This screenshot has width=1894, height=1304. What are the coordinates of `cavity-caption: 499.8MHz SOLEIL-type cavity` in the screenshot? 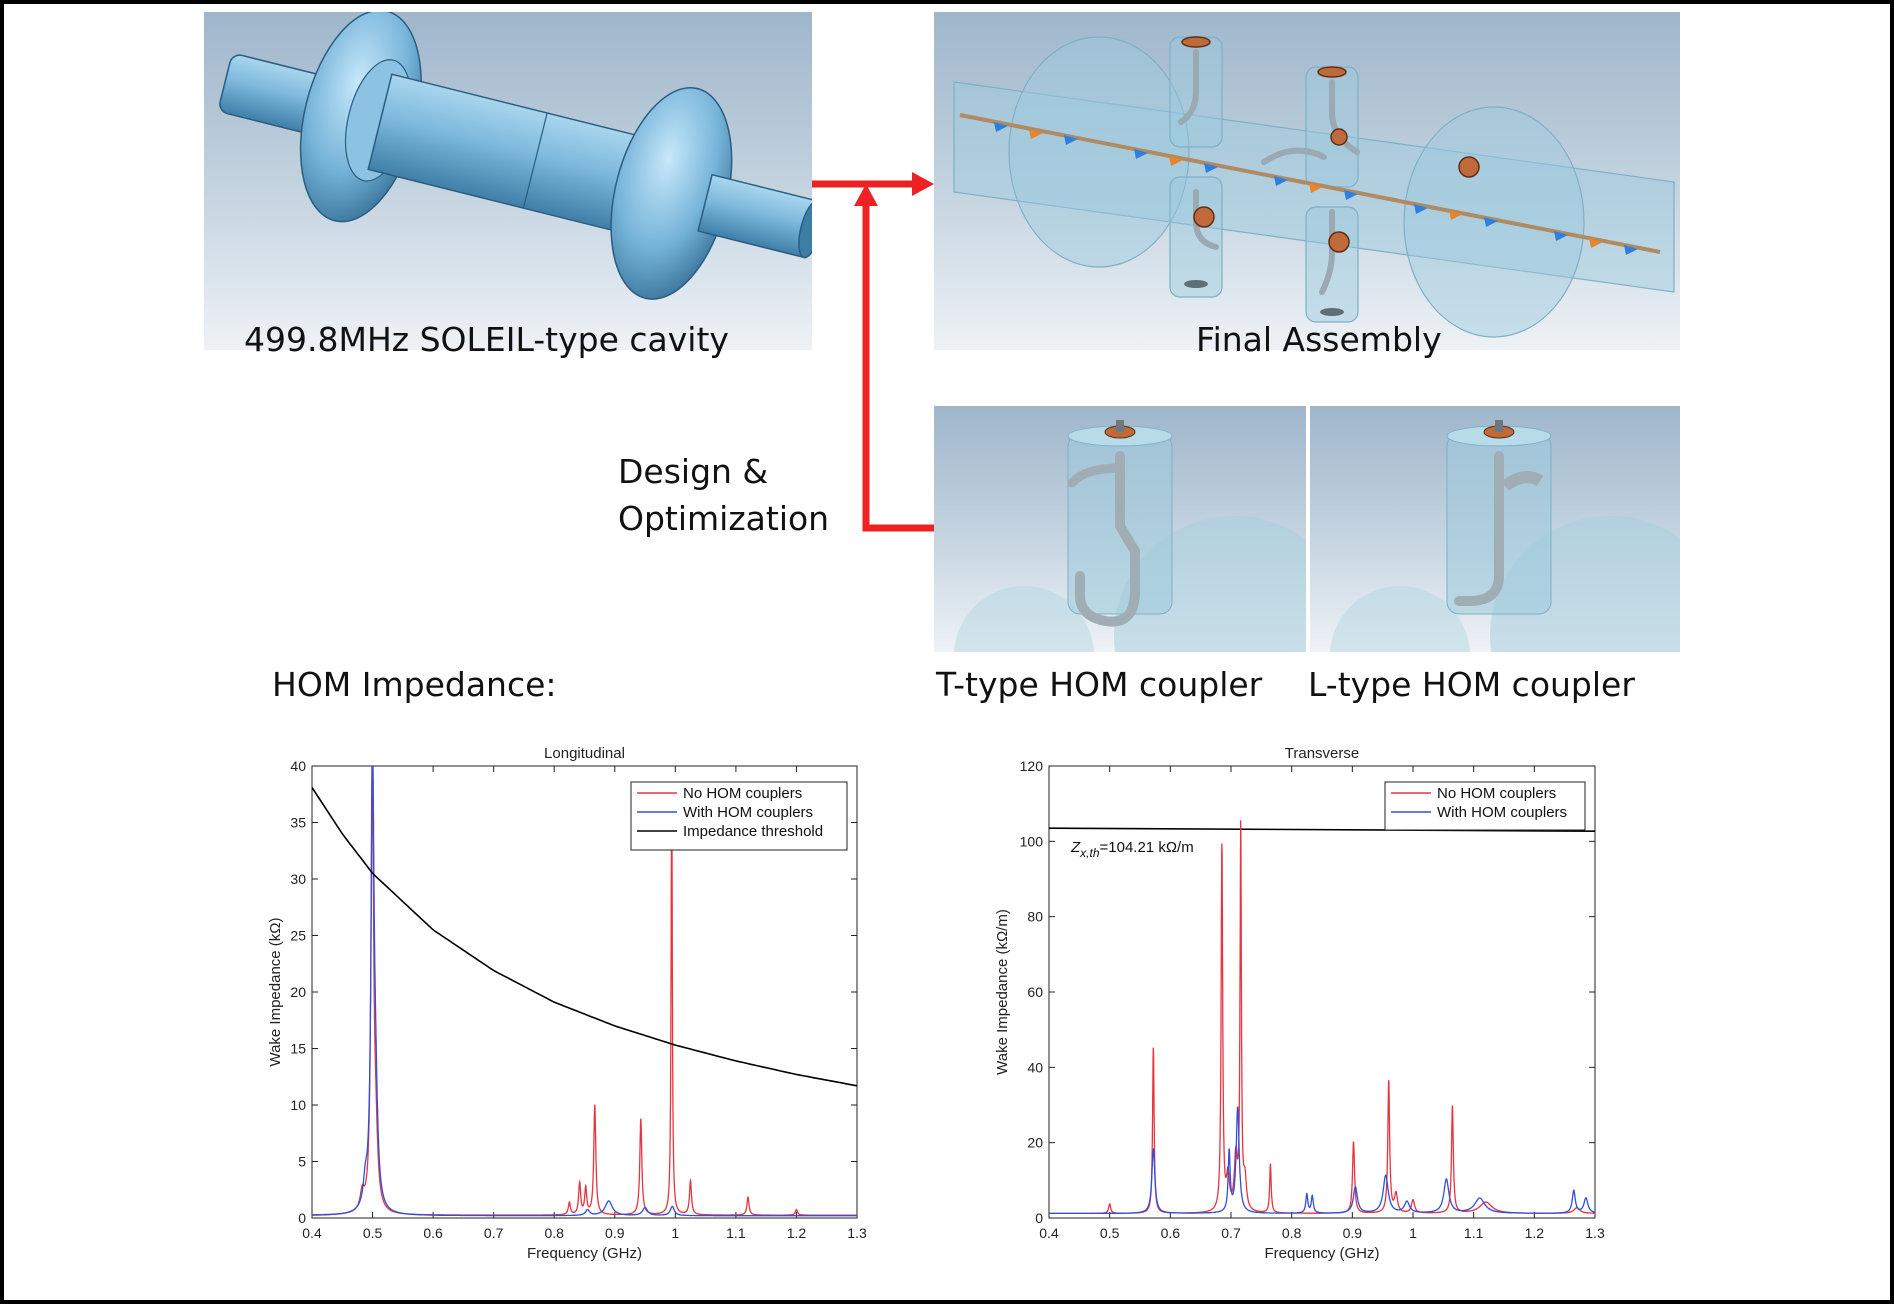 It's located at (486, 339).